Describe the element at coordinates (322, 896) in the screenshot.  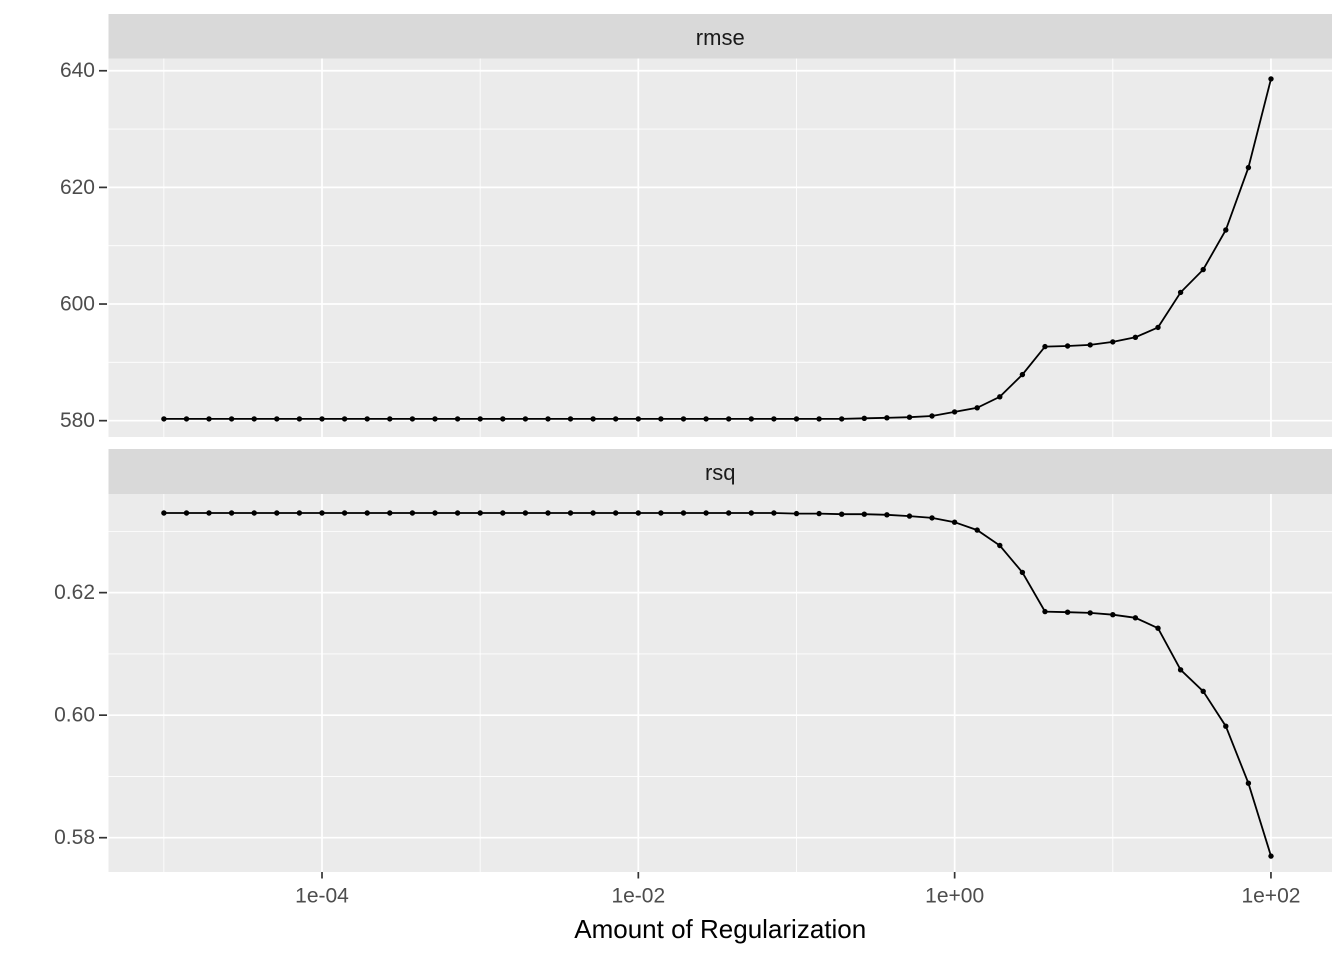
I see `x-tick-label: 1e-04` at that location.